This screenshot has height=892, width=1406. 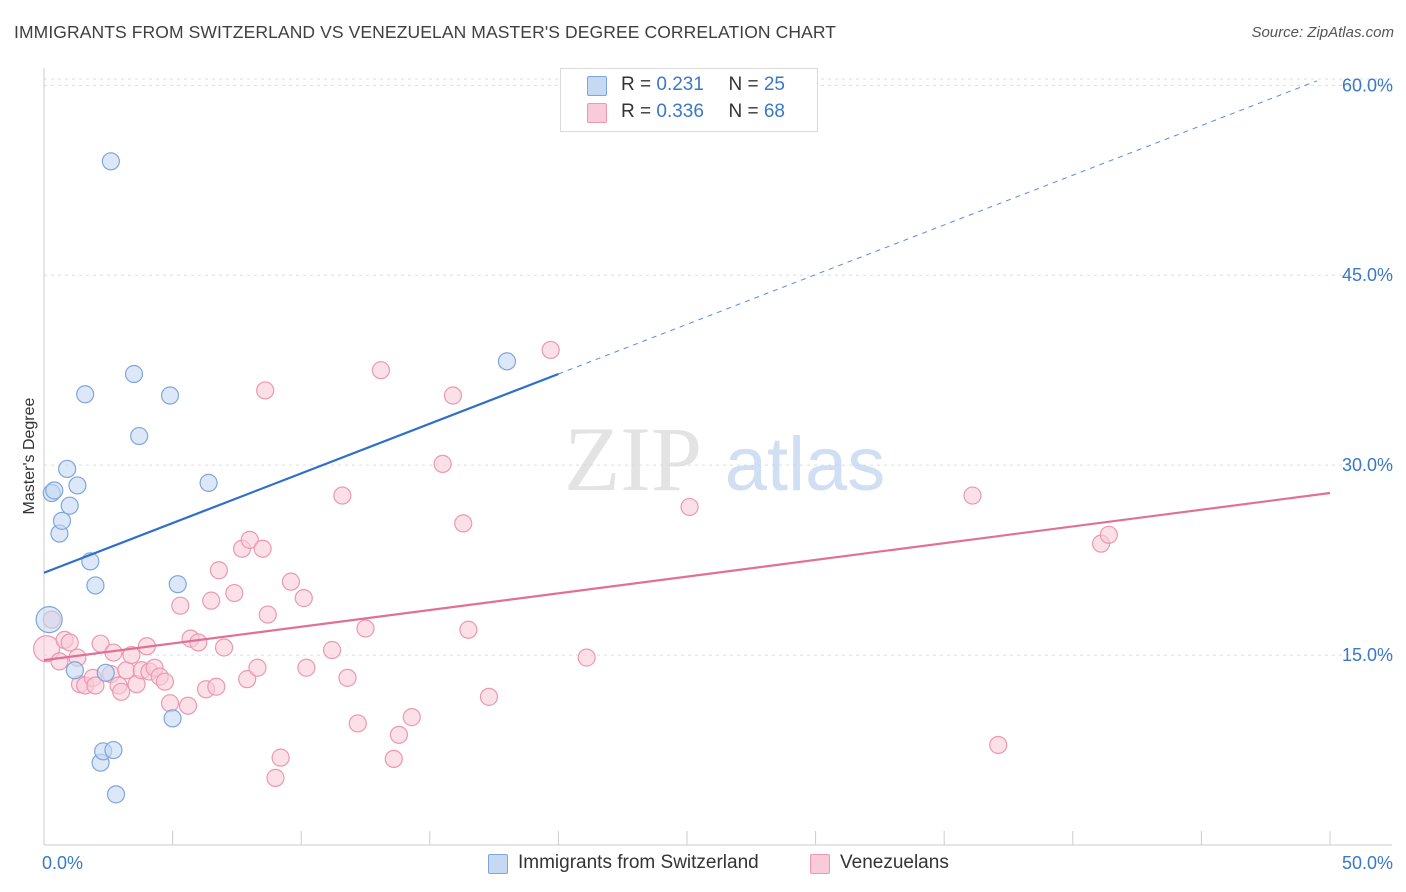 What do you see at coordinates (1367, 655) in the screenshot?
I see `y-tick-label: 15.0%` at bounding box center [1367, 655].